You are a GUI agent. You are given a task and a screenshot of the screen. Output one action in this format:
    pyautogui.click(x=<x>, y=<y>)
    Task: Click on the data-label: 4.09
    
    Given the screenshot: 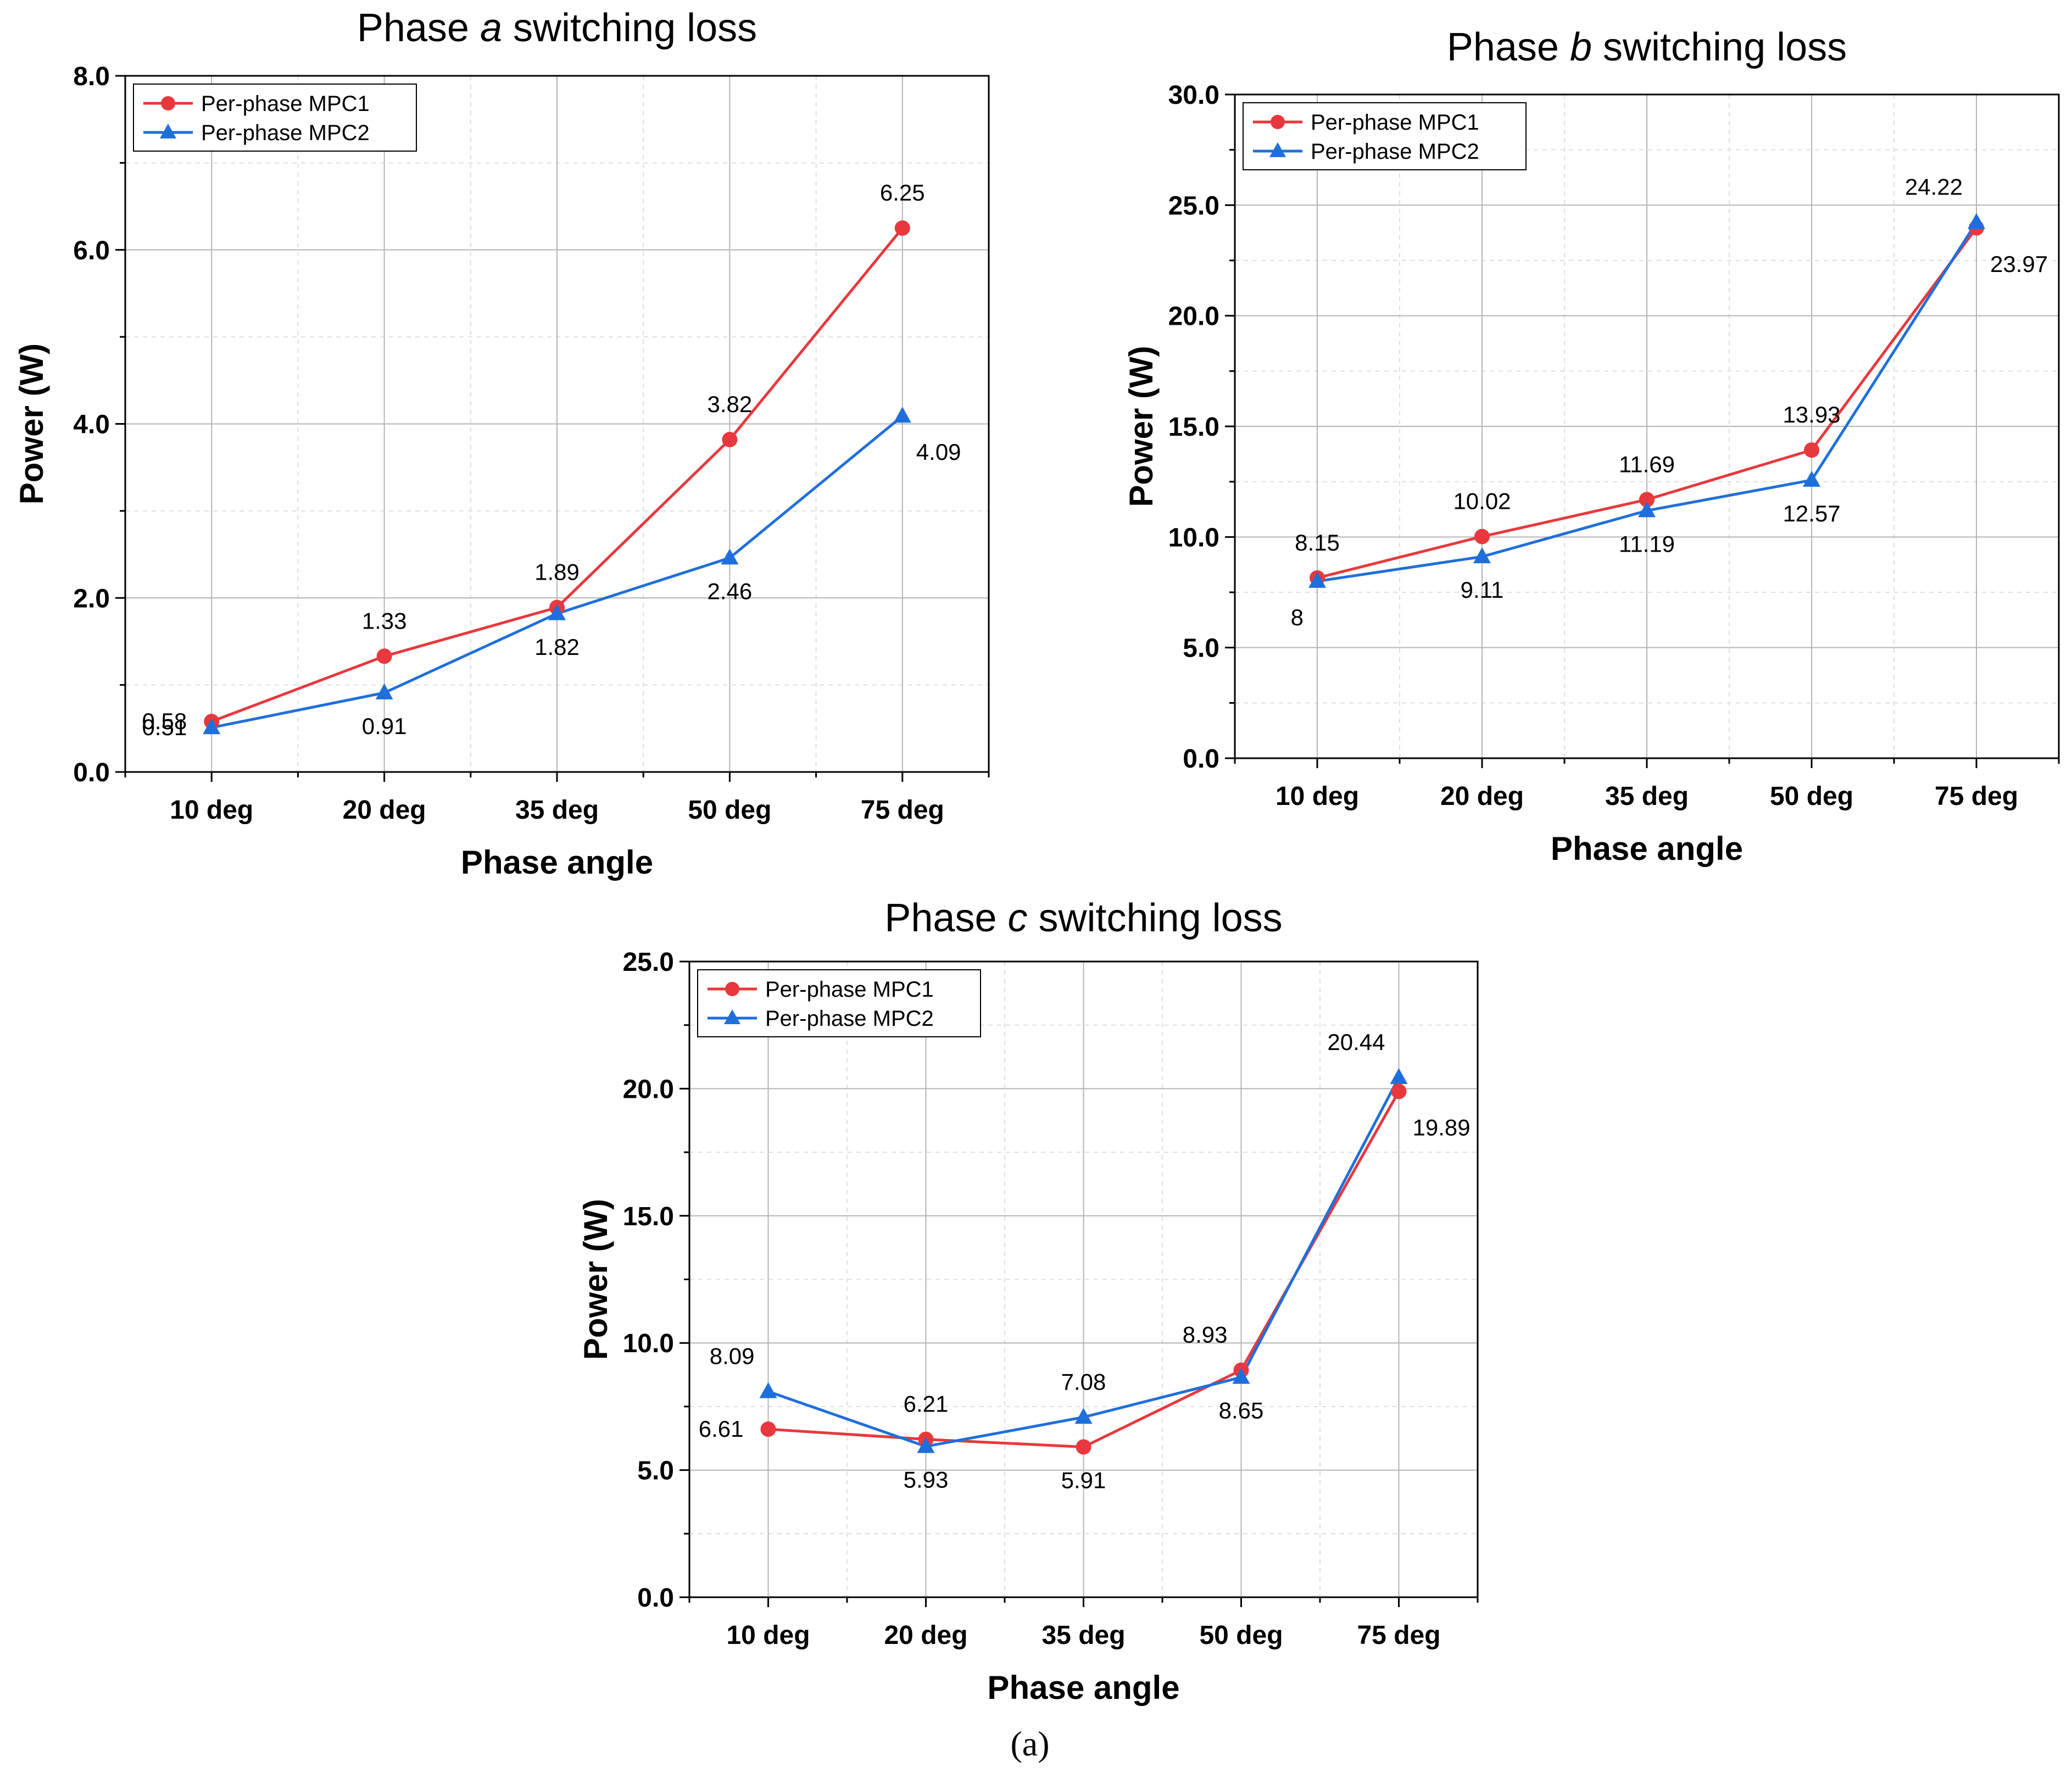 What is the action you would take?
    pyautogui.click(x=938, y=452)
    